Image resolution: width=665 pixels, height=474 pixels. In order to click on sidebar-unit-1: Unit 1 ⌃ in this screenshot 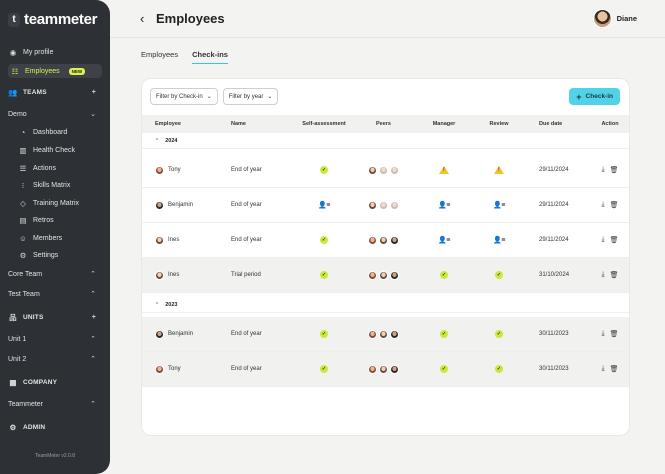, I will do `click(55, 339)`.